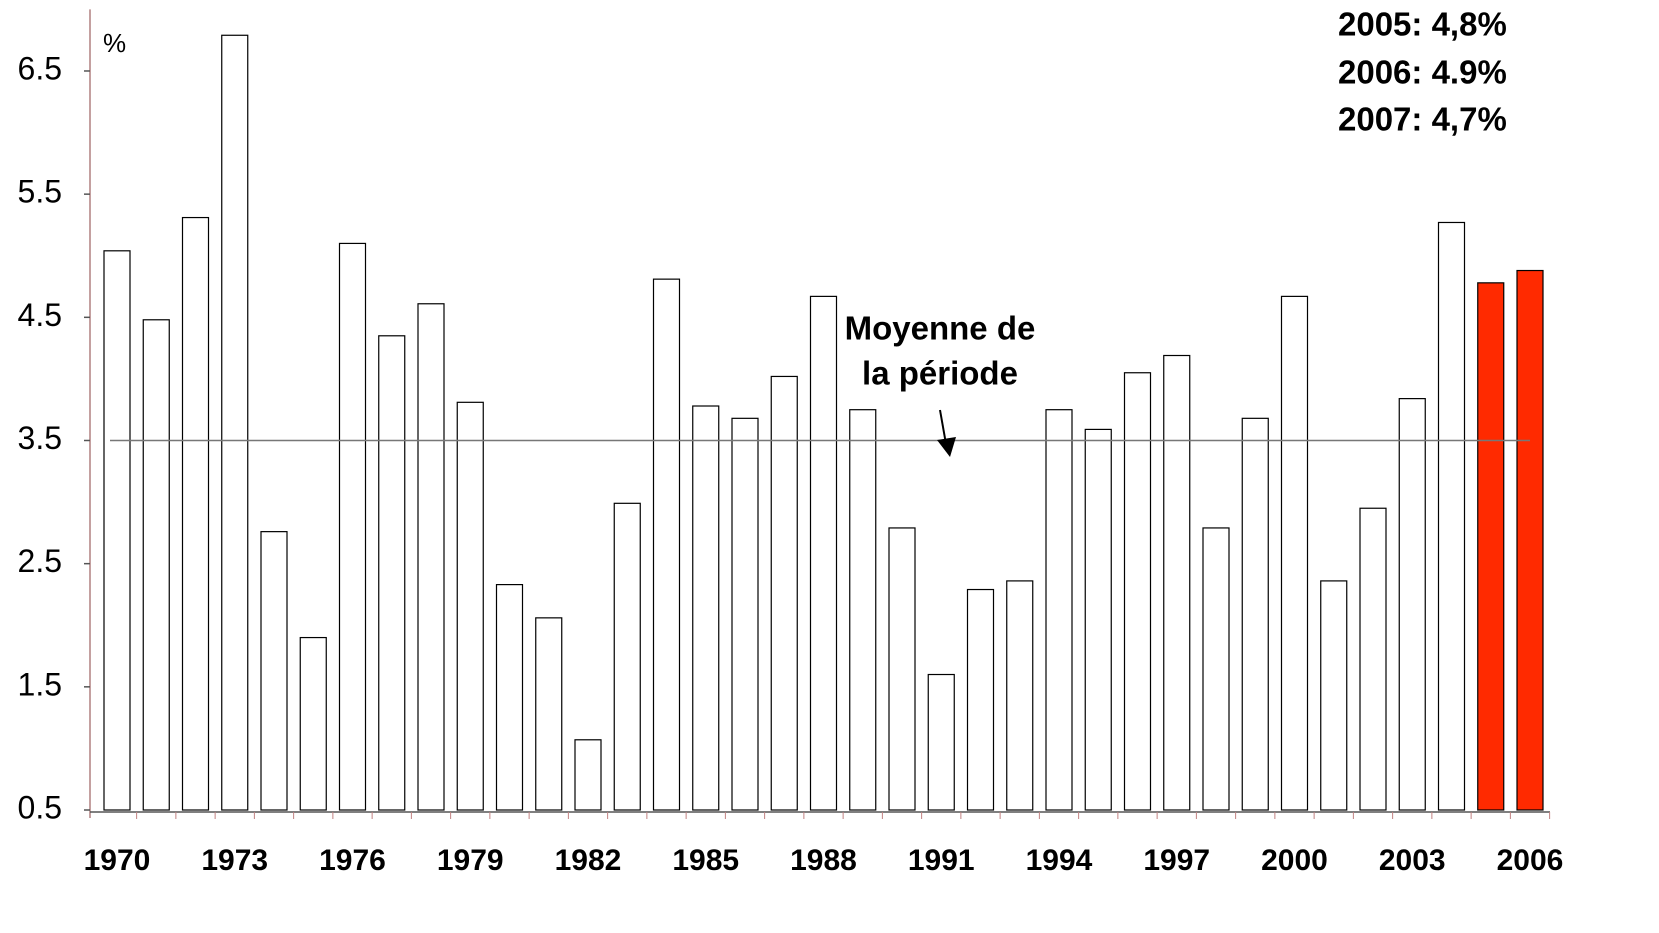 The image size is (1659, 933). What do you see at coordinates (234, 860) in the screenshot?
I see `x-tick-label: 1973` at bounding box center [234, 860].